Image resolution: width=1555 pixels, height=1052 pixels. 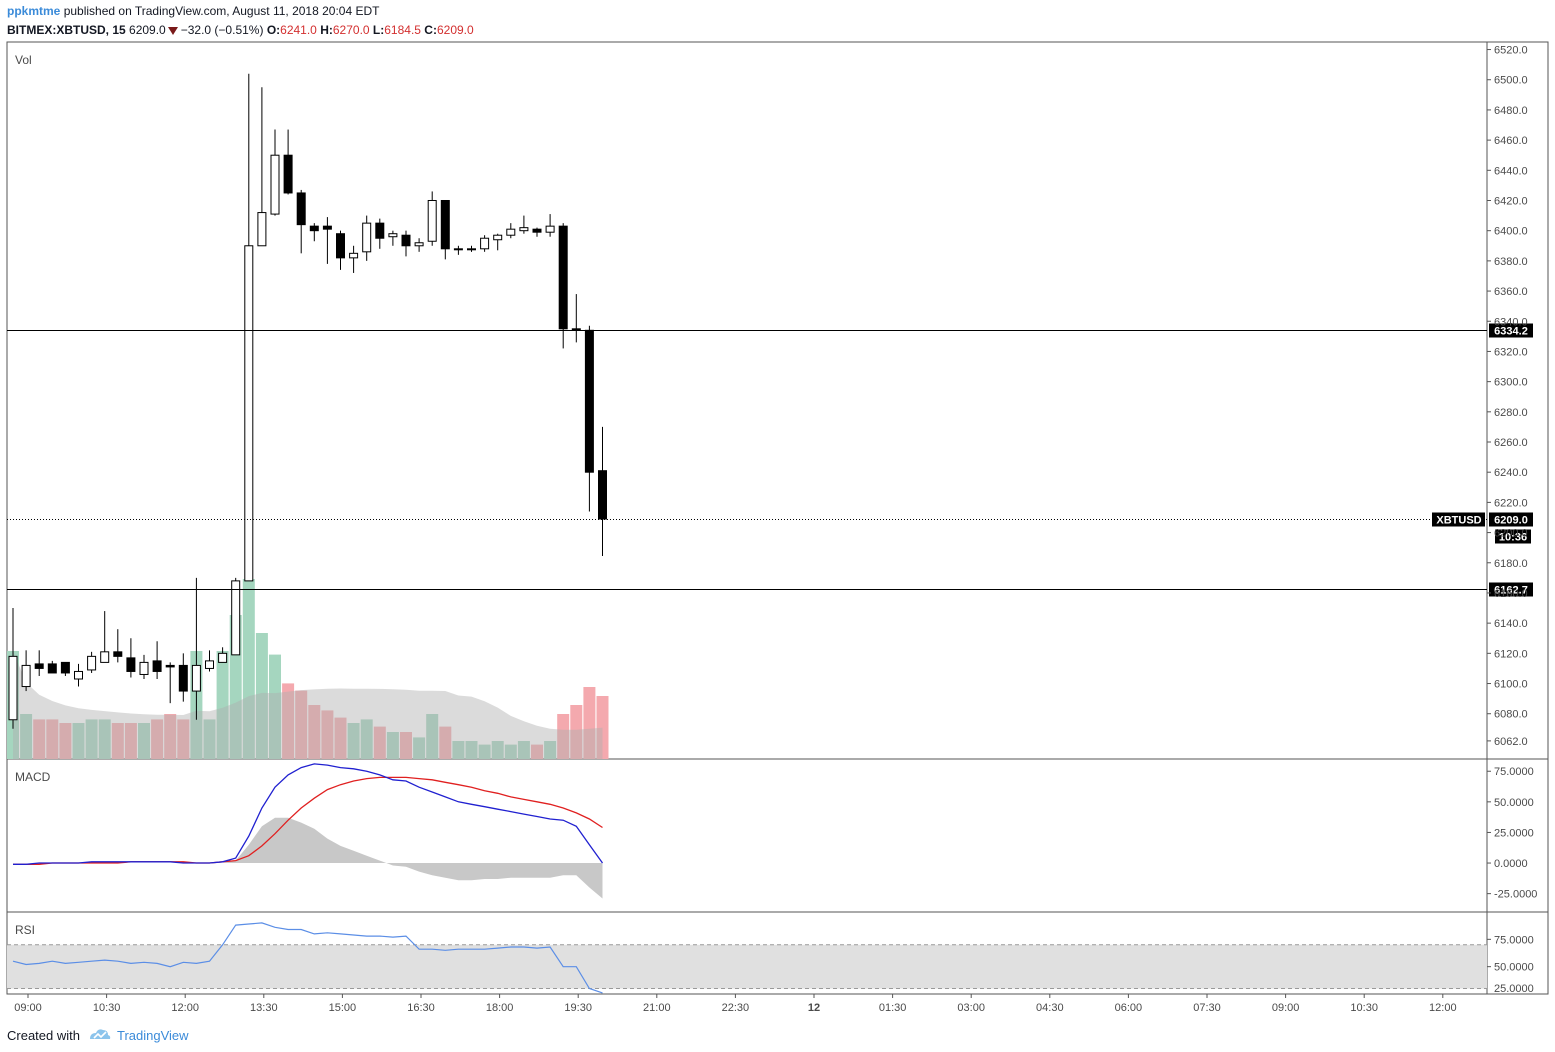 What do you see at coordinates (34, 11) in the screenshot?
I see `author-link: ppkmtme` at bounding box center [34, 11].